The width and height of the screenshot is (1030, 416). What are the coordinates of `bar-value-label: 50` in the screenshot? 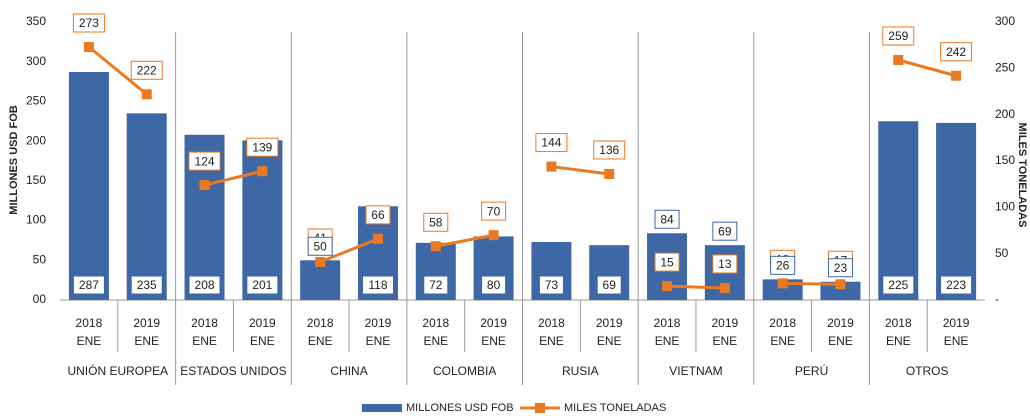 It's located at (320, 246).